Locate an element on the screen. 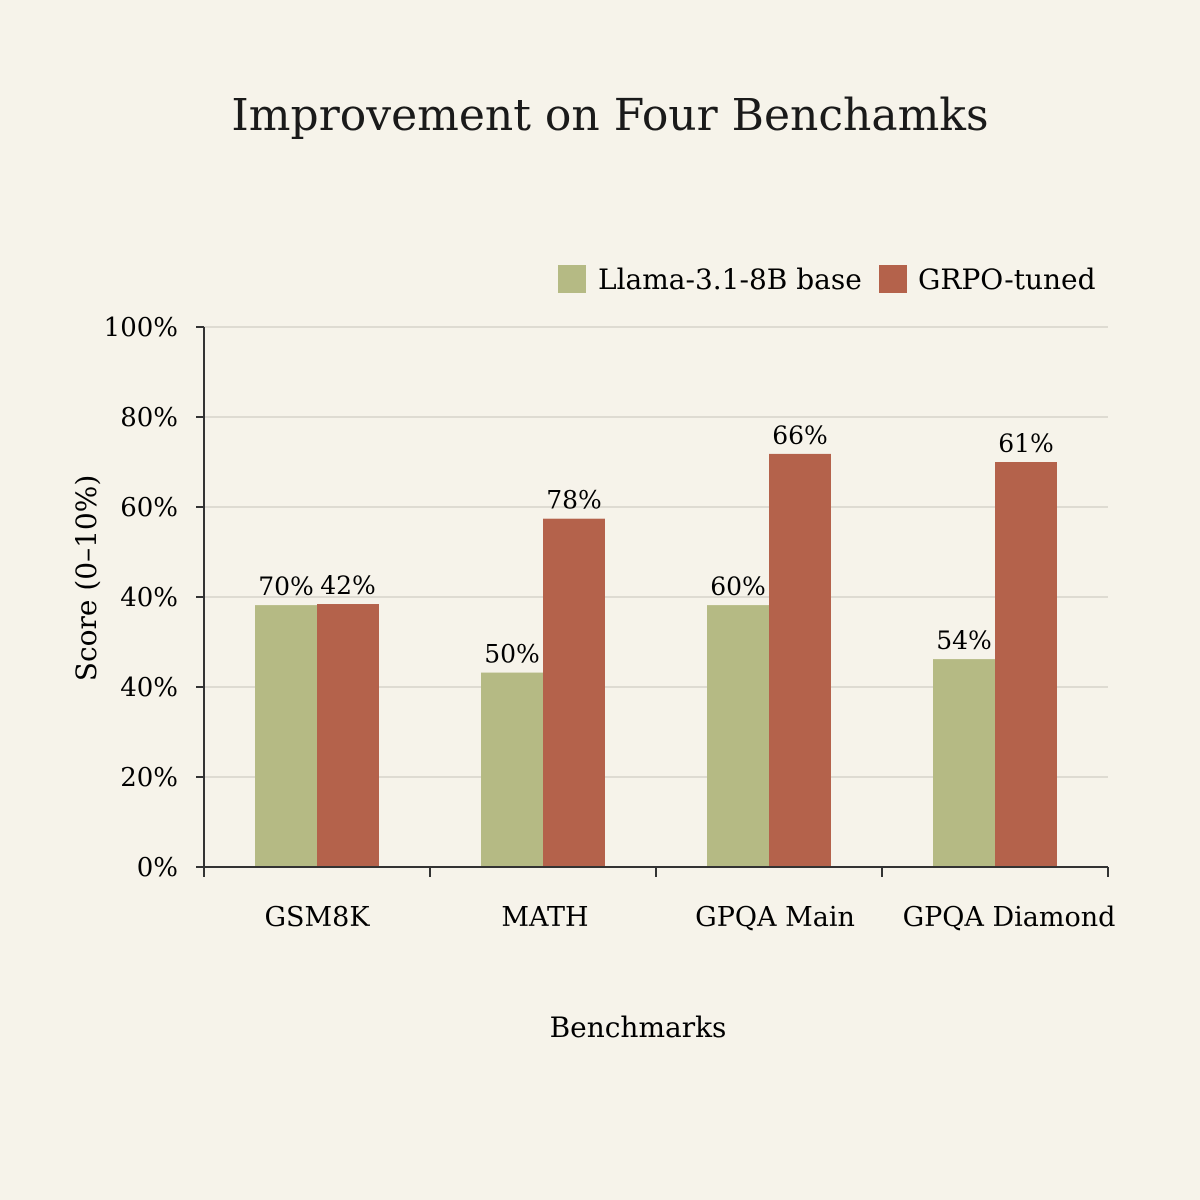 The height and width of the screenshot is (1200, 1200). legend-swatch-grpo is located at coordinates (893, 279).